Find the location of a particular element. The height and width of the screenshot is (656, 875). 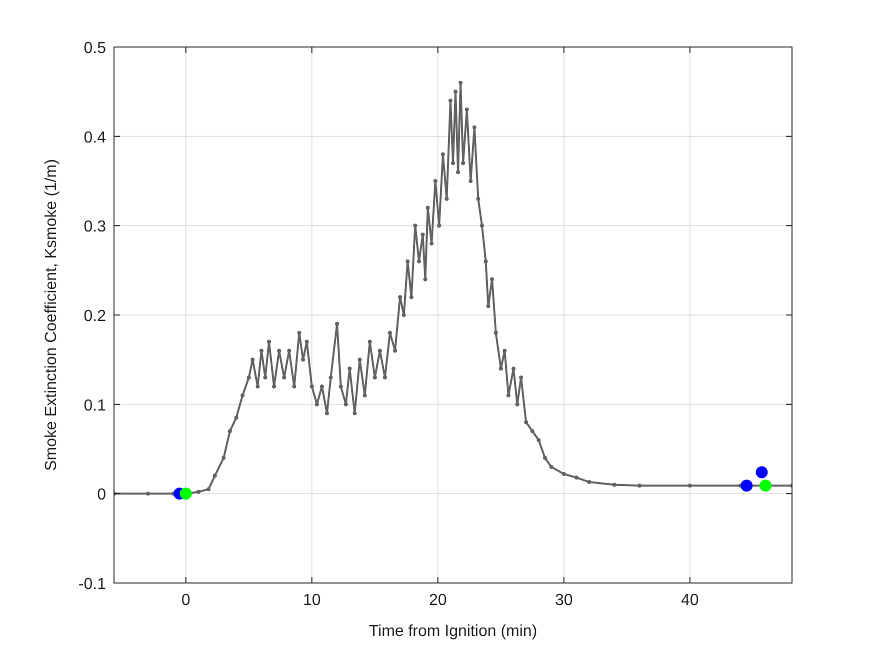

y-axis-title: Smoke Extinction Coefficient, Ksmoke (1/m) is located at coordinates (51, 315).